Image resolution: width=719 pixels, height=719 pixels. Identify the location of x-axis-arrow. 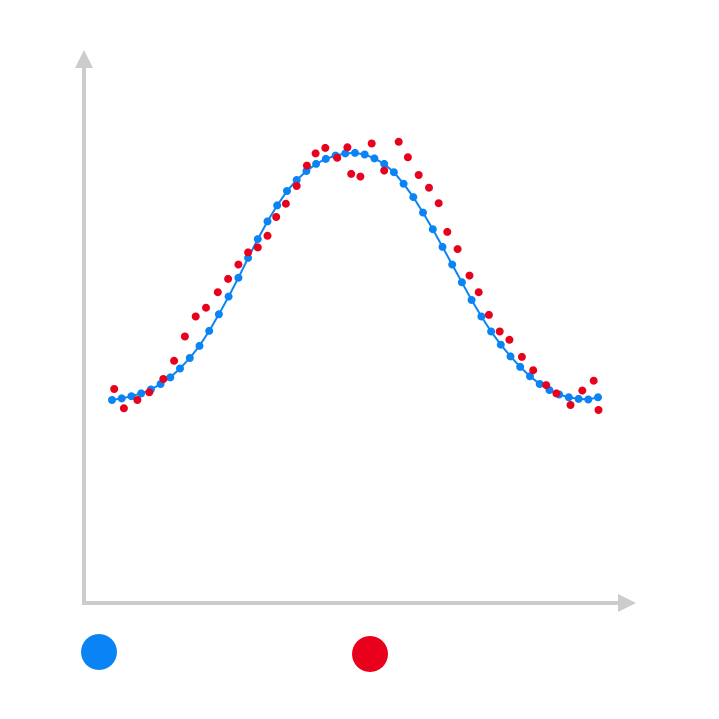
(627, 603).